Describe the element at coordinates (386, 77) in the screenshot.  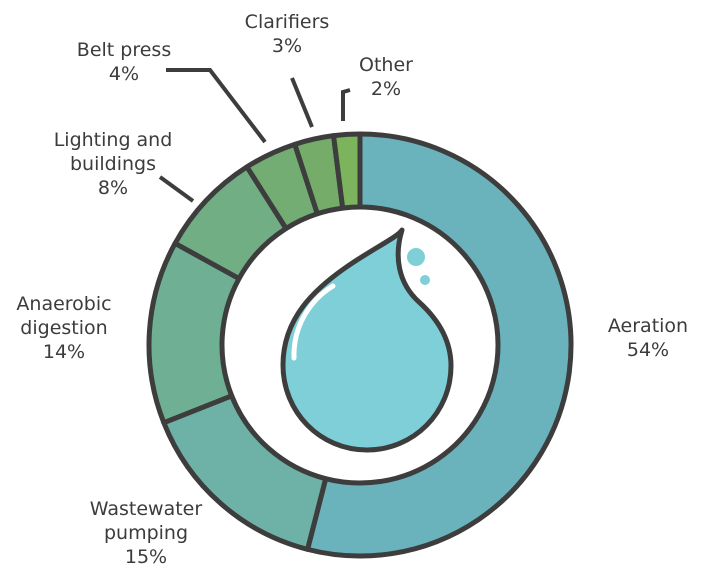
I see `label-other: Other 2%` at that location.